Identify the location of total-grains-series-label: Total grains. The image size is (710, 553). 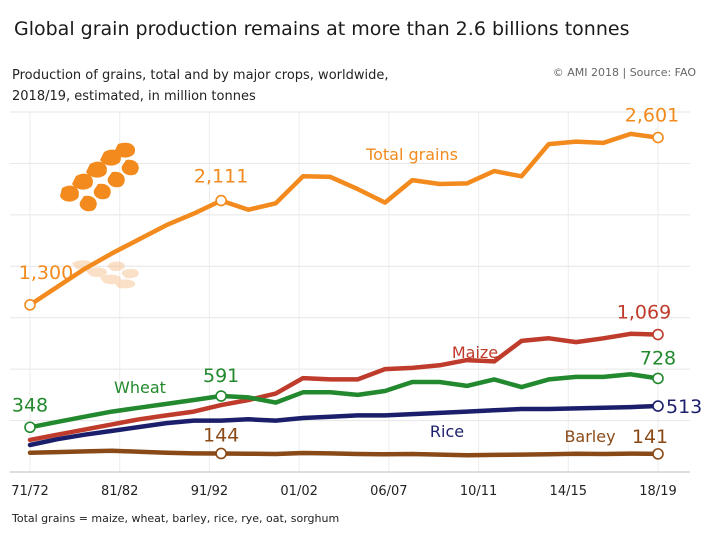
(411, 154).